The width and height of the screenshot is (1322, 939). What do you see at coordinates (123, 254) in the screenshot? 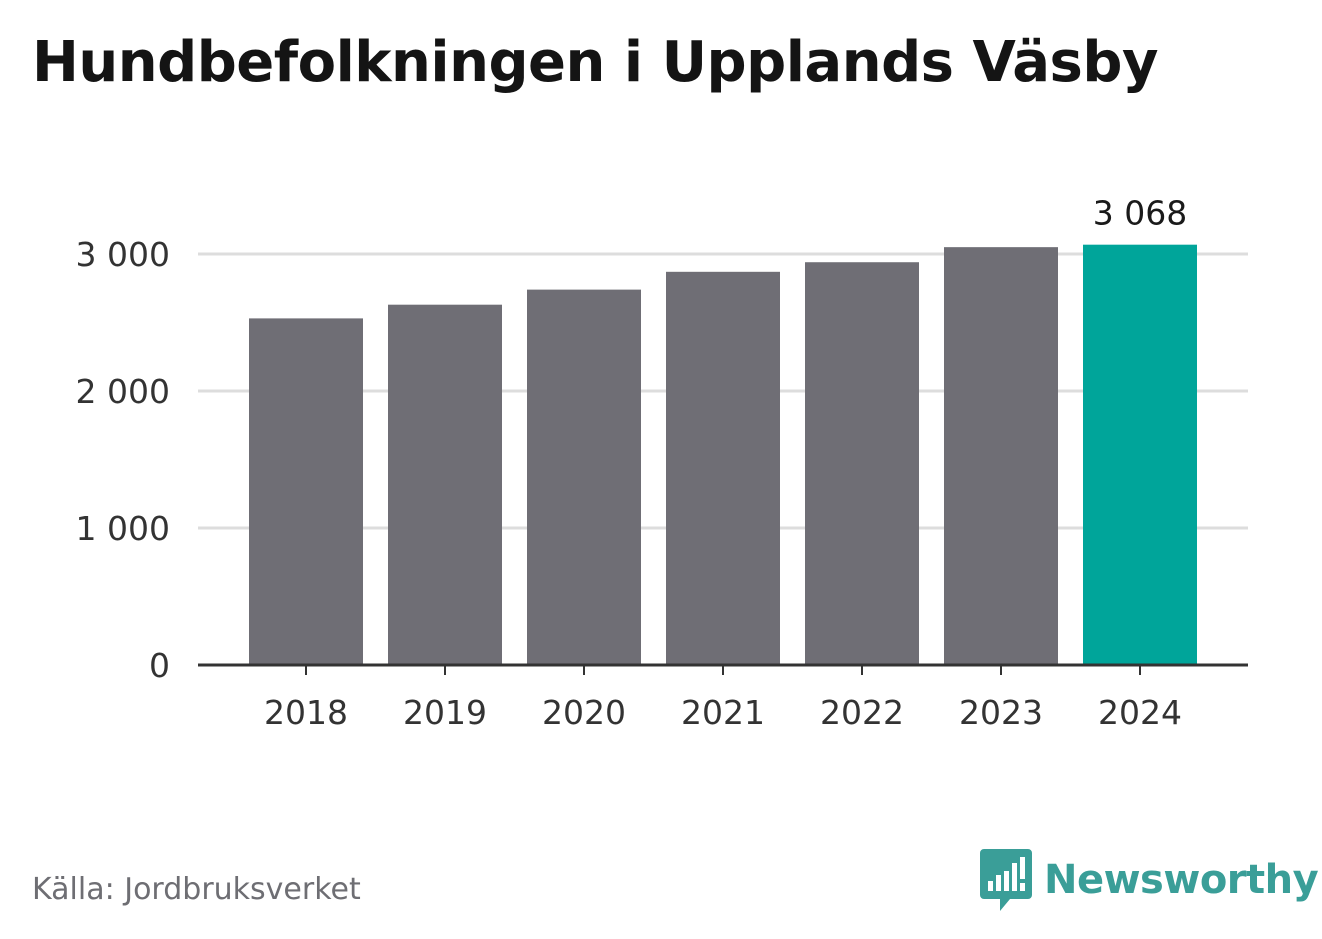
I see `y-tick-label: 3 000` at bounding box center [123, 254].